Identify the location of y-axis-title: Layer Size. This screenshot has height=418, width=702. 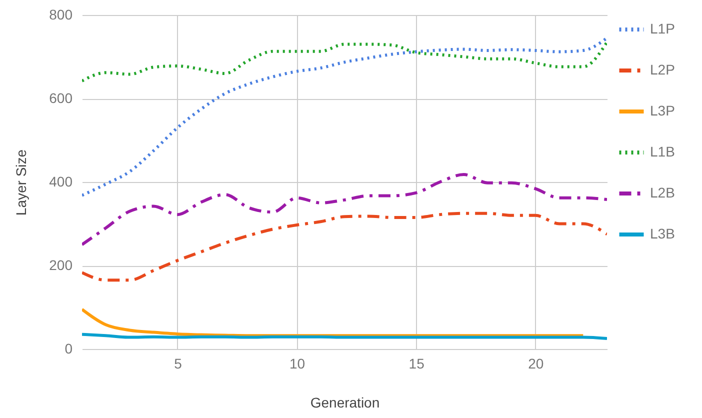
(21, 182).